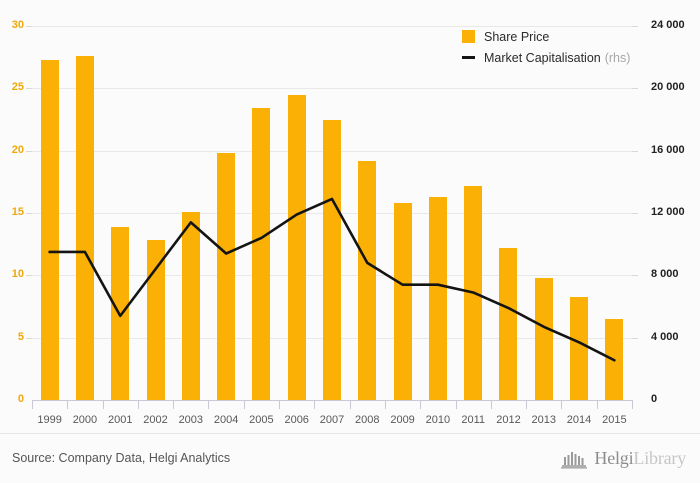 This screenshot has width=700, height=483. Describe the element at coordinates (468, 36) in the screenshot. I see `legend-bar-swatch-icon` at that location.